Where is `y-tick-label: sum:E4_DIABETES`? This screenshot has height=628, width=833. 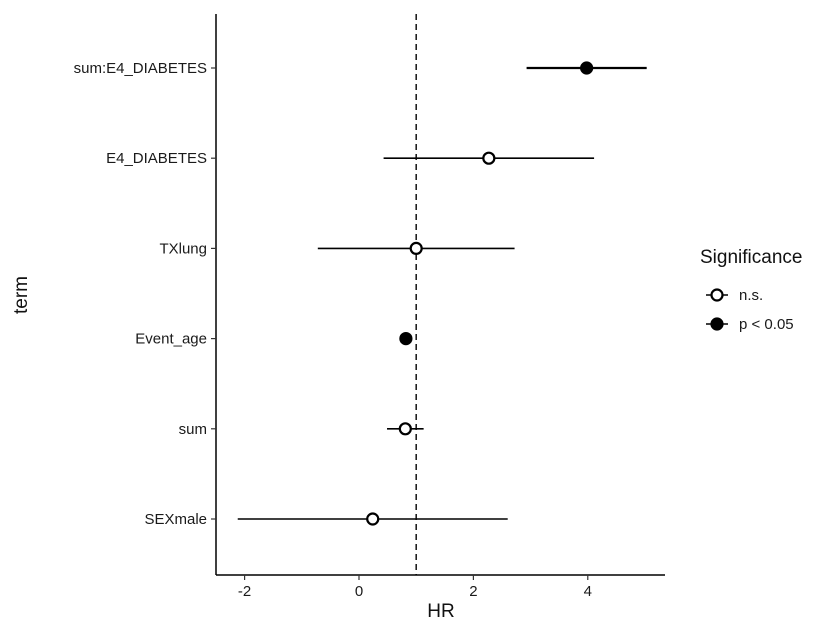 y-tick-label: sum:E4_DIABETES is located at coordinates (140, 68).